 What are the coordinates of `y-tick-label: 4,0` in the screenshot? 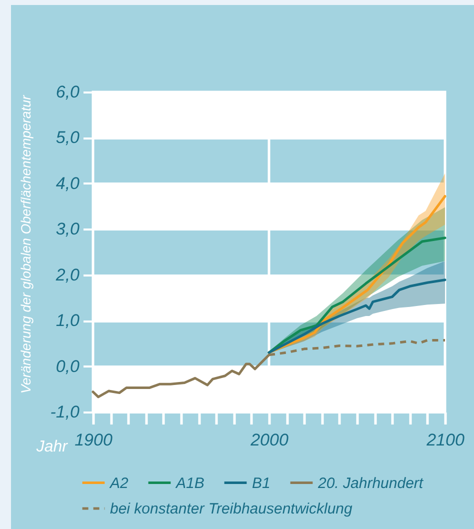 It's located at (68, 183).